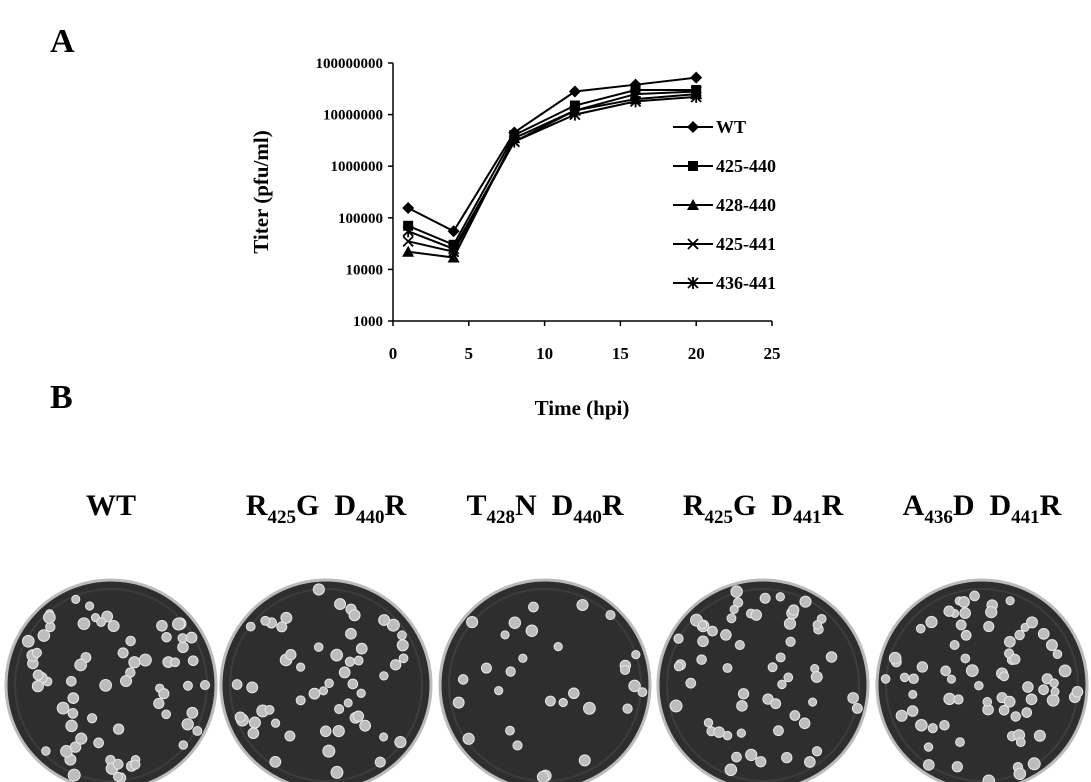 This screenshot has width=1091, height=782. Describe the element at coordinates (326, 505) in the screenshot. I see `label-part: G D` at that location.